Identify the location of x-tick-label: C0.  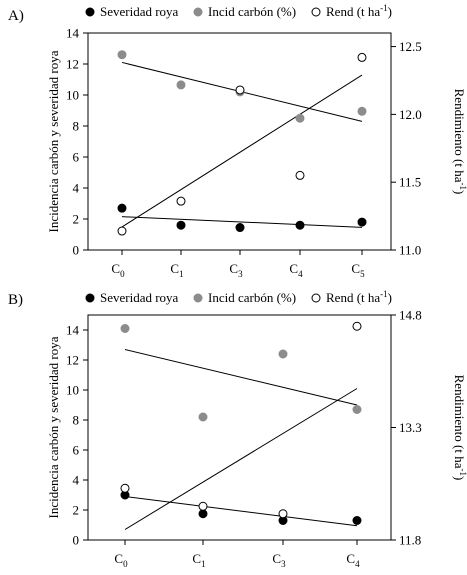
(118, 270).